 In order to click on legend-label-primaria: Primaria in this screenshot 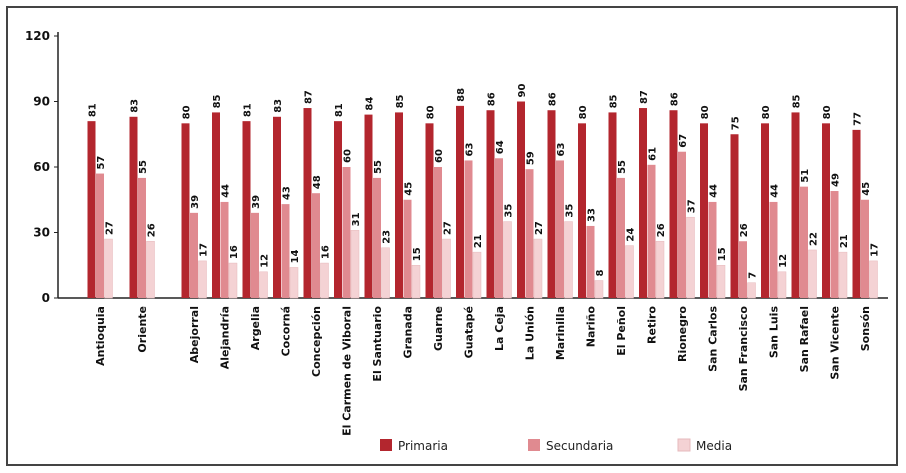, I will do `click(423, 446)`.